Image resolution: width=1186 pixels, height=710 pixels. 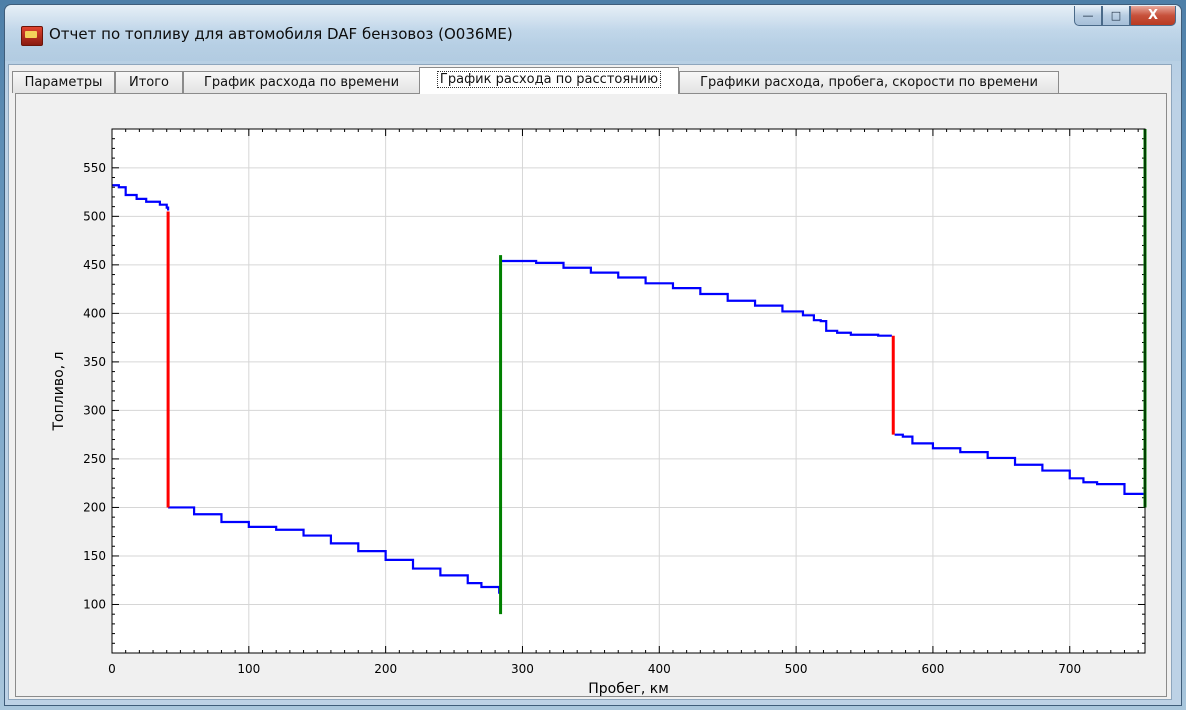 I want to click on caption-buttons: — □ X, so click(x=1125, y=16).